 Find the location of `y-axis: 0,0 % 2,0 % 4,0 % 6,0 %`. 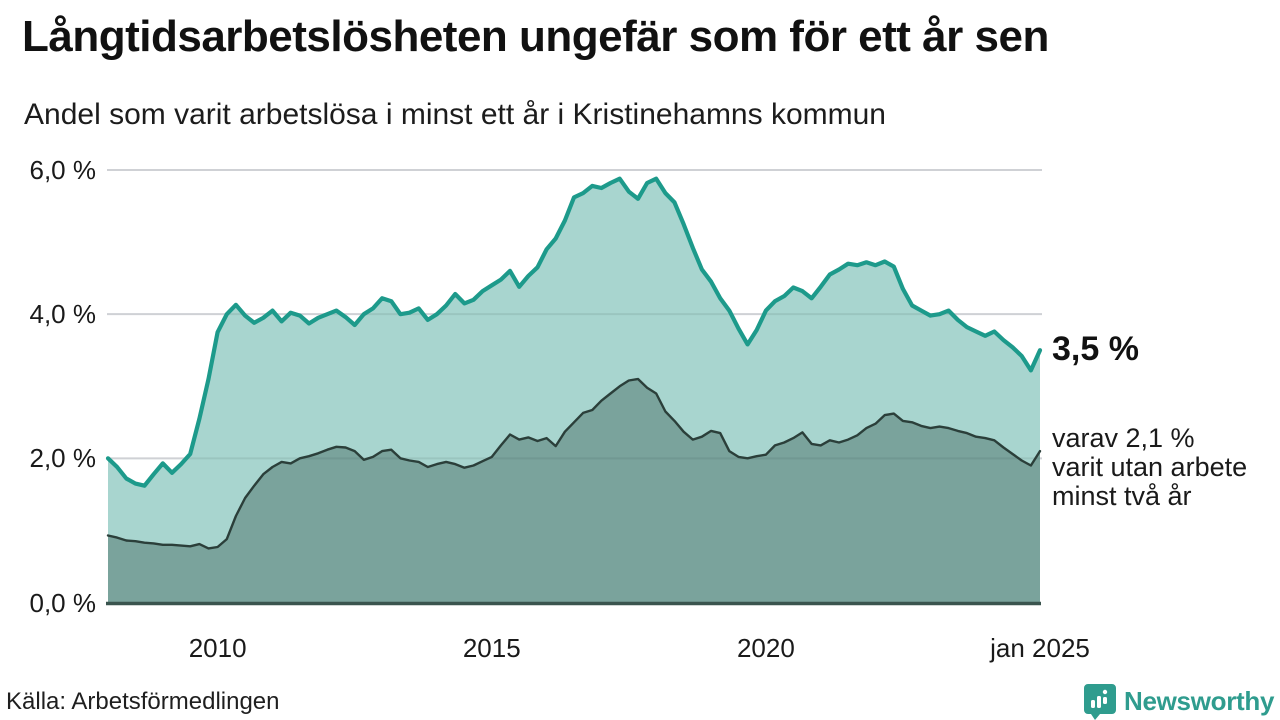

y-axis: 0,0 % 2,0 % 4,0 % 6,0 % is located at coordinates (48, 360).